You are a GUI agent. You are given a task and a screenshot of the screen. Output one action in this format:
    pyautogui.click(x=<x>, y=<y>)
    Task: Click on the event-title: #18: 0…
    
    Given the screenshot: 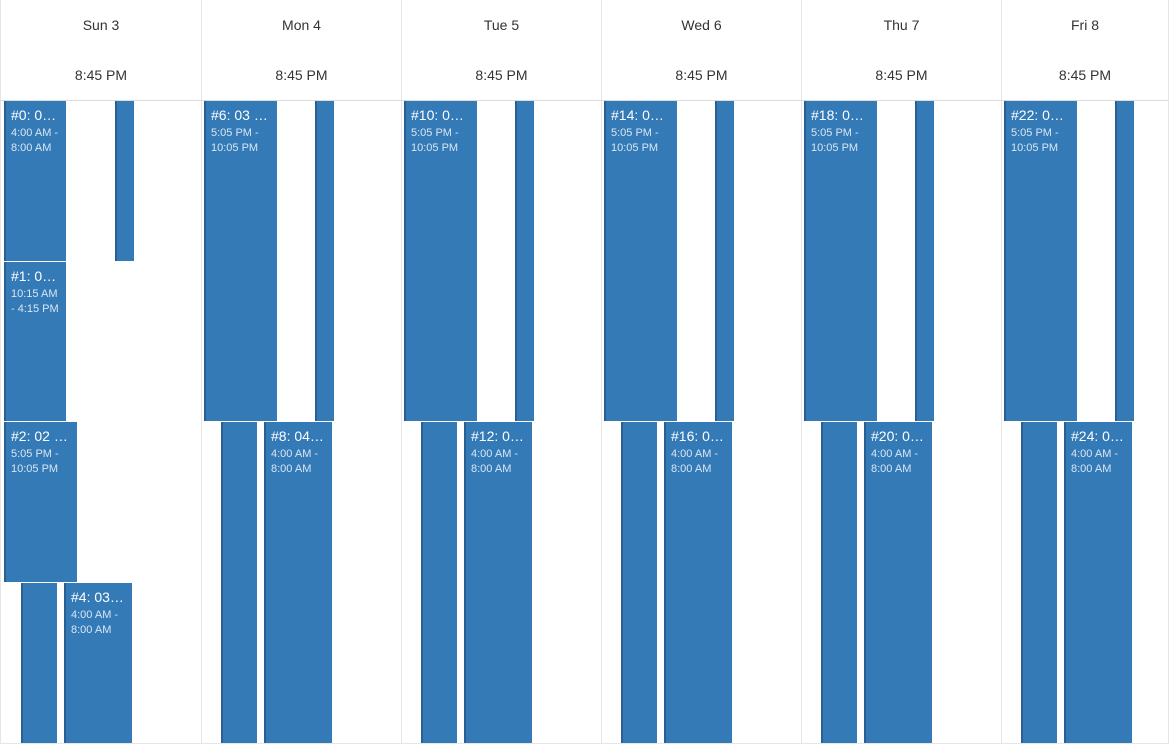 What is the action you would take?
    pyautogui.click(x=837, y=115)
    